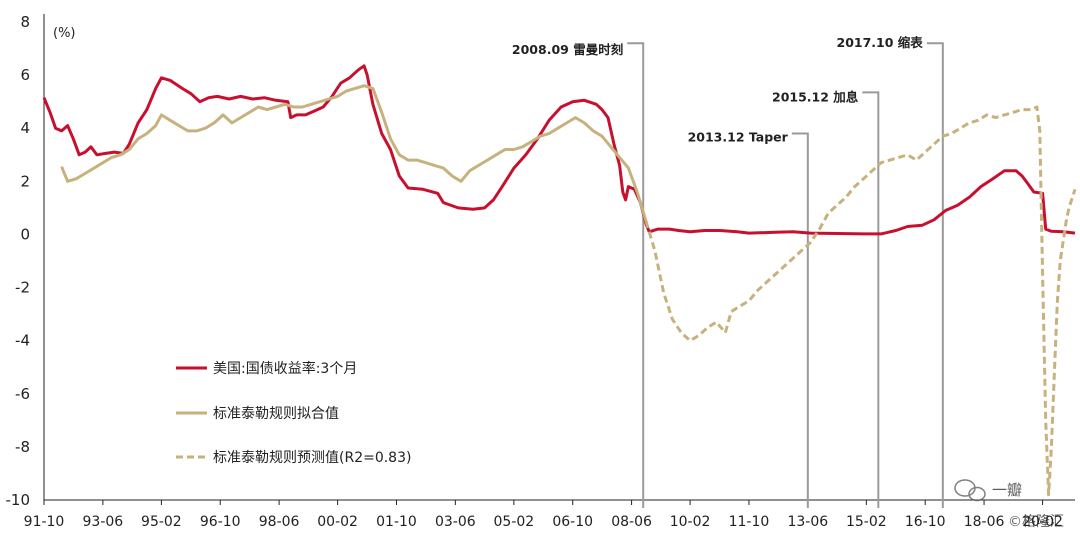 Image resolution: width=1080 pixels, height=535 pixels. I want to click on annotation-label: 2013.12 Taper, so click(738, 137).